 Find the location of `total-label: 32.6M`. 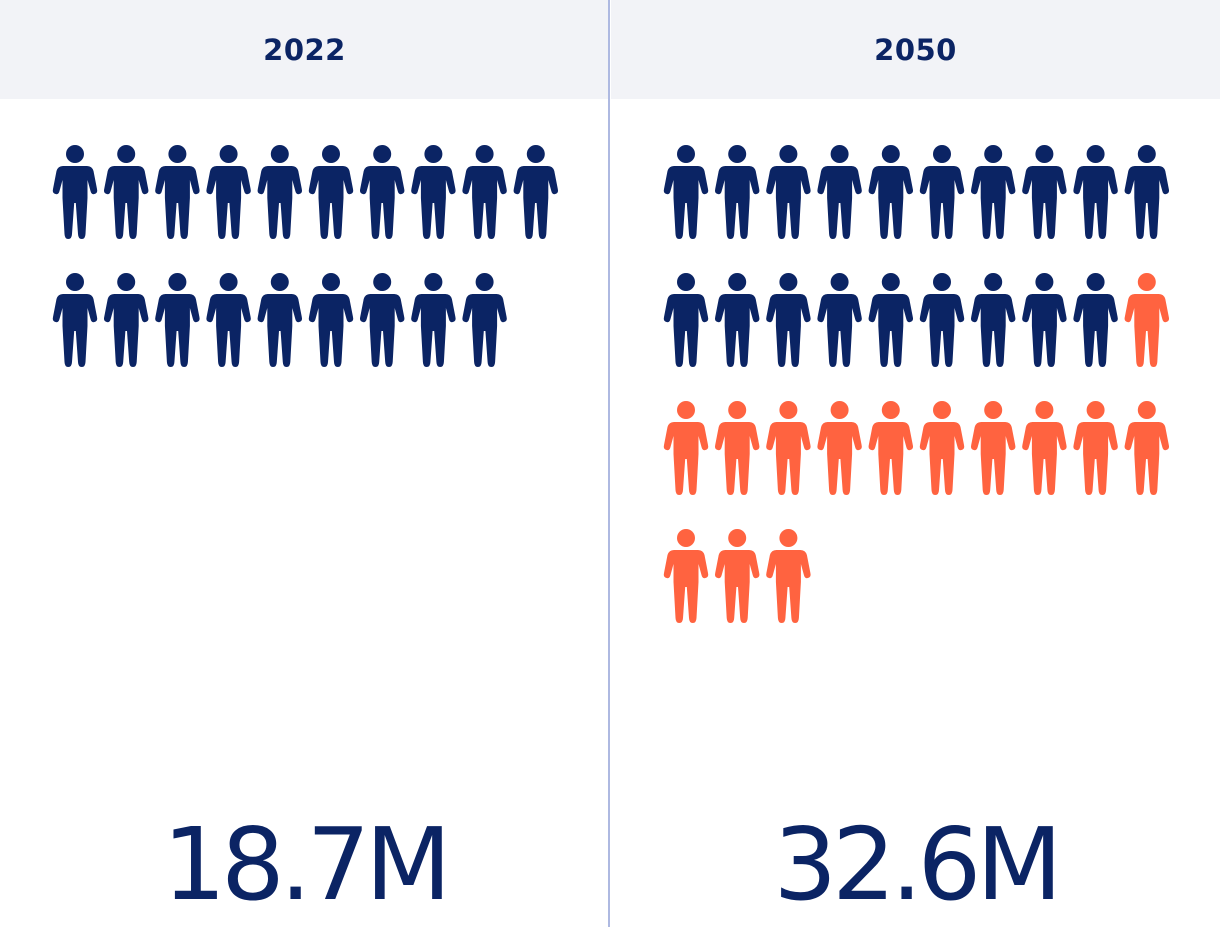

total-label: 32.6M is located at coordinates (918, 864).